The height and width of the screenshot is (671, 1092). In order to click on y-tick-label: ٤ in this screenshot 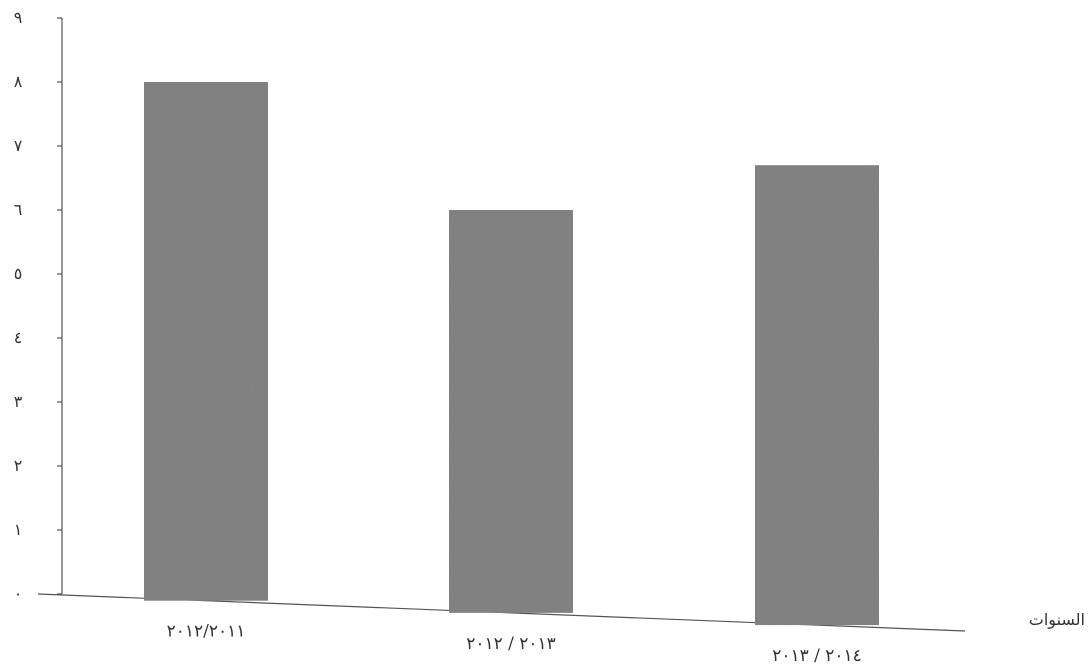, I will do `click(18, 337)`.